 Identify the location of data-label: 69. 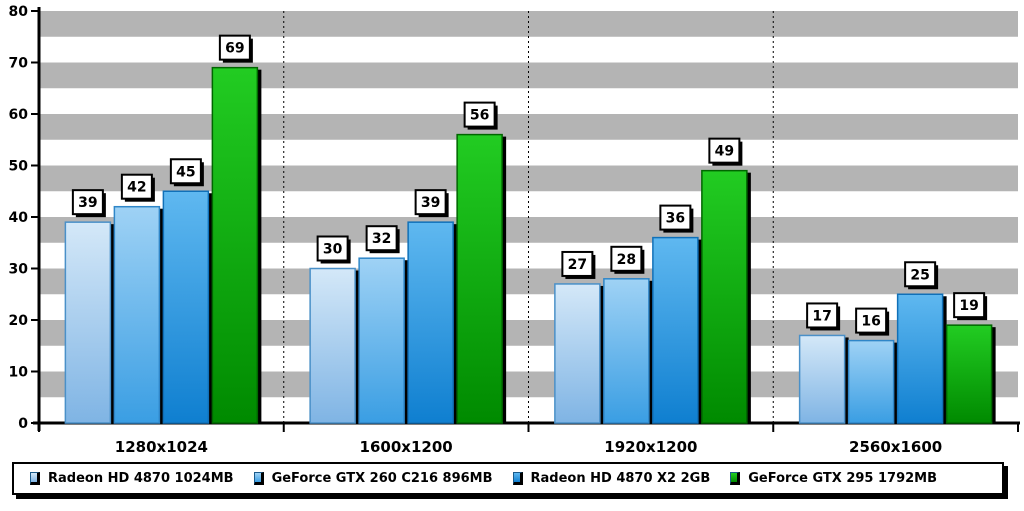
(234, 49).